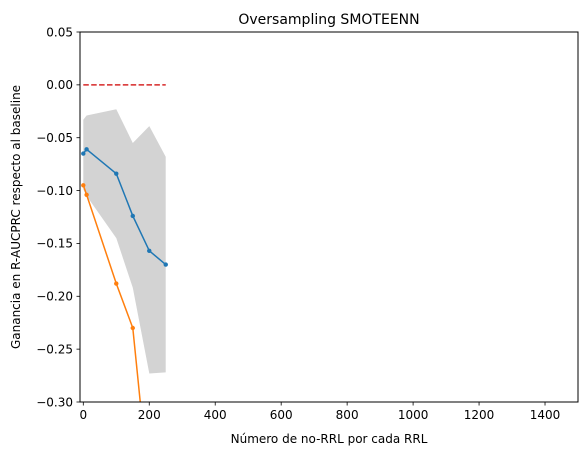  I want to click on x-tick-label: 600, so click(281, 415).